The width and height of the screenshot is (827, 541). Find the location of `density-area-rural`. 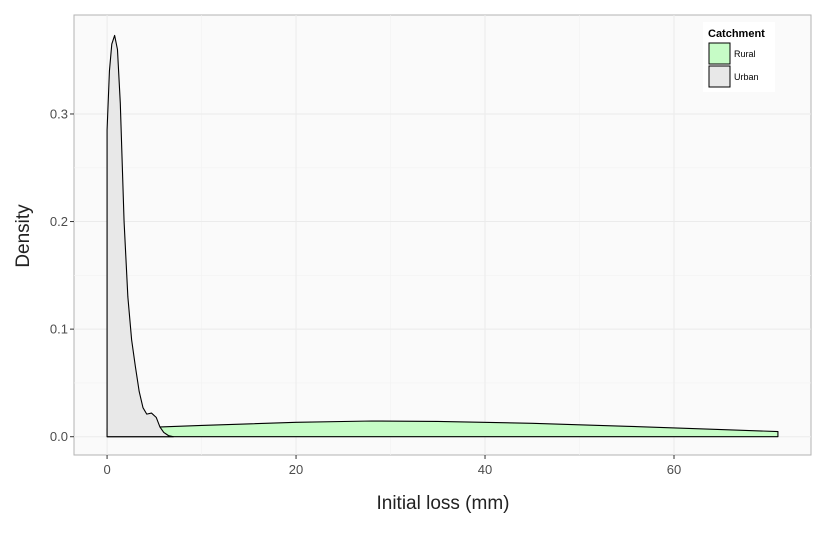

density-area-rural is located at coordinates (442, 429).